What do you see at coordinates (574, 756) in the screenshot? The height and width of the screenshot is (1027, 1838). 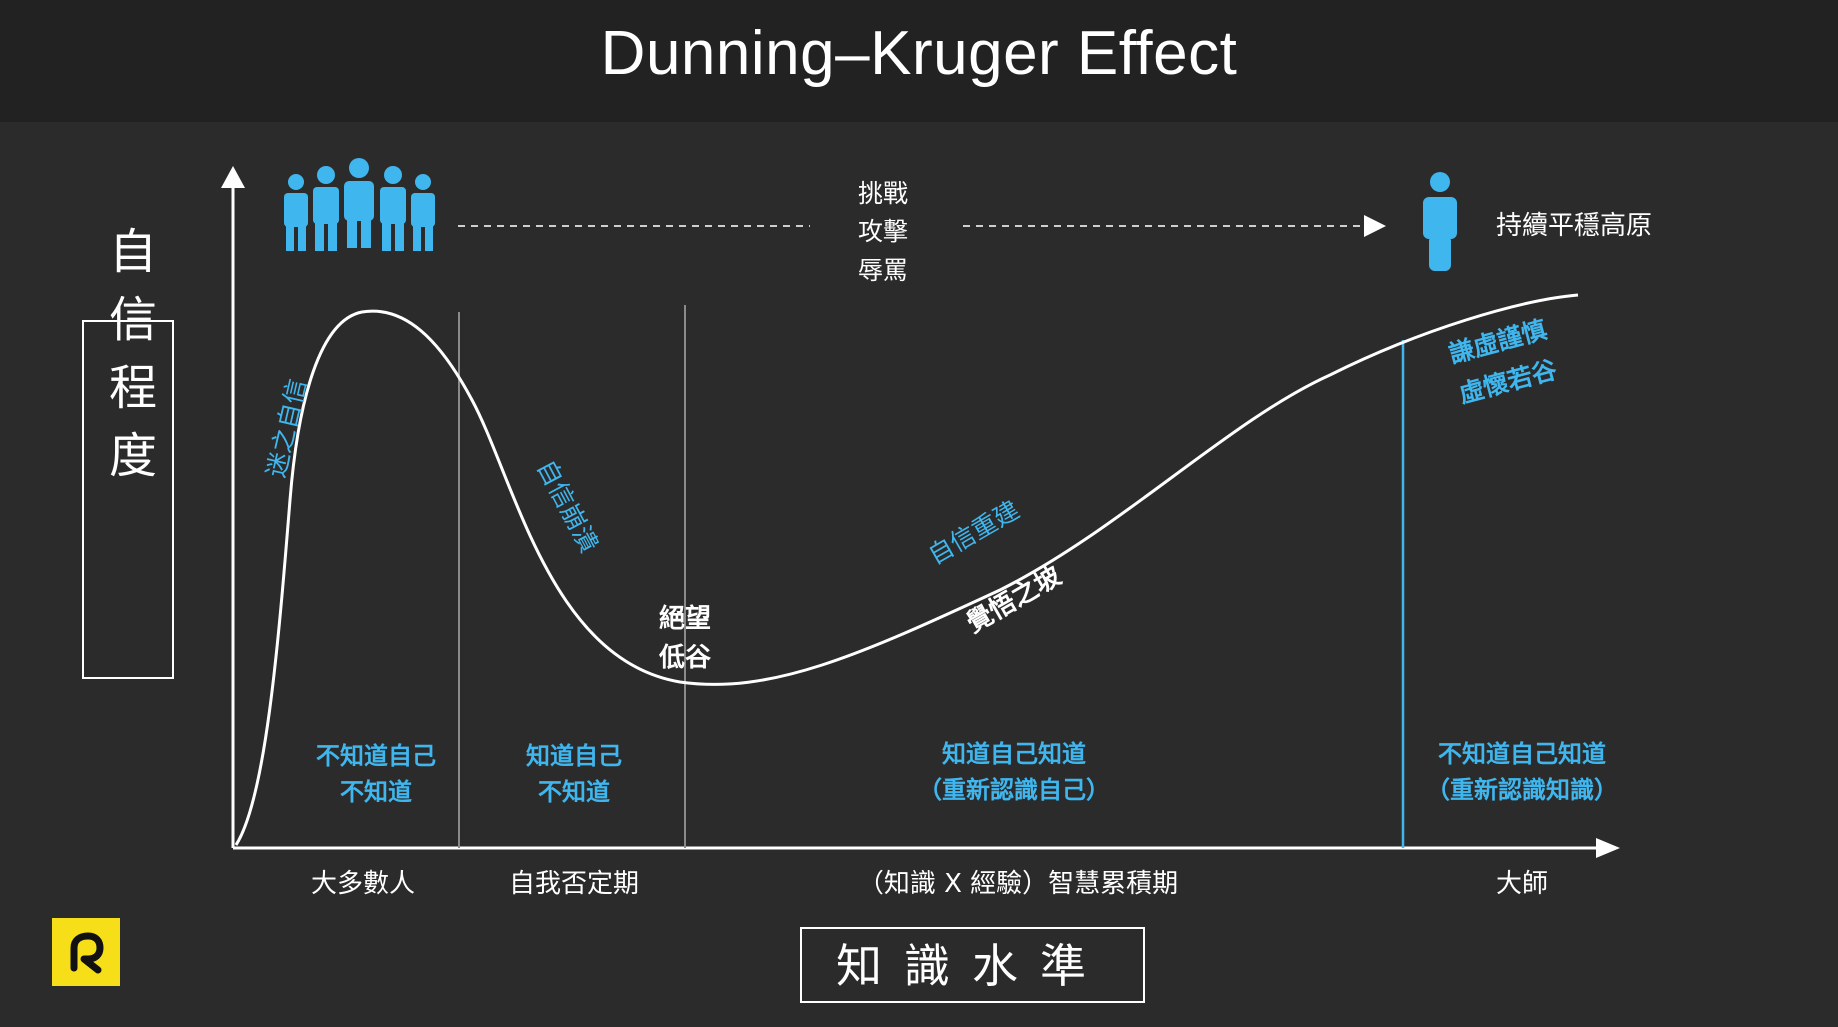 I see `stage-note: 知道自己` at bounding box center [574, 756].